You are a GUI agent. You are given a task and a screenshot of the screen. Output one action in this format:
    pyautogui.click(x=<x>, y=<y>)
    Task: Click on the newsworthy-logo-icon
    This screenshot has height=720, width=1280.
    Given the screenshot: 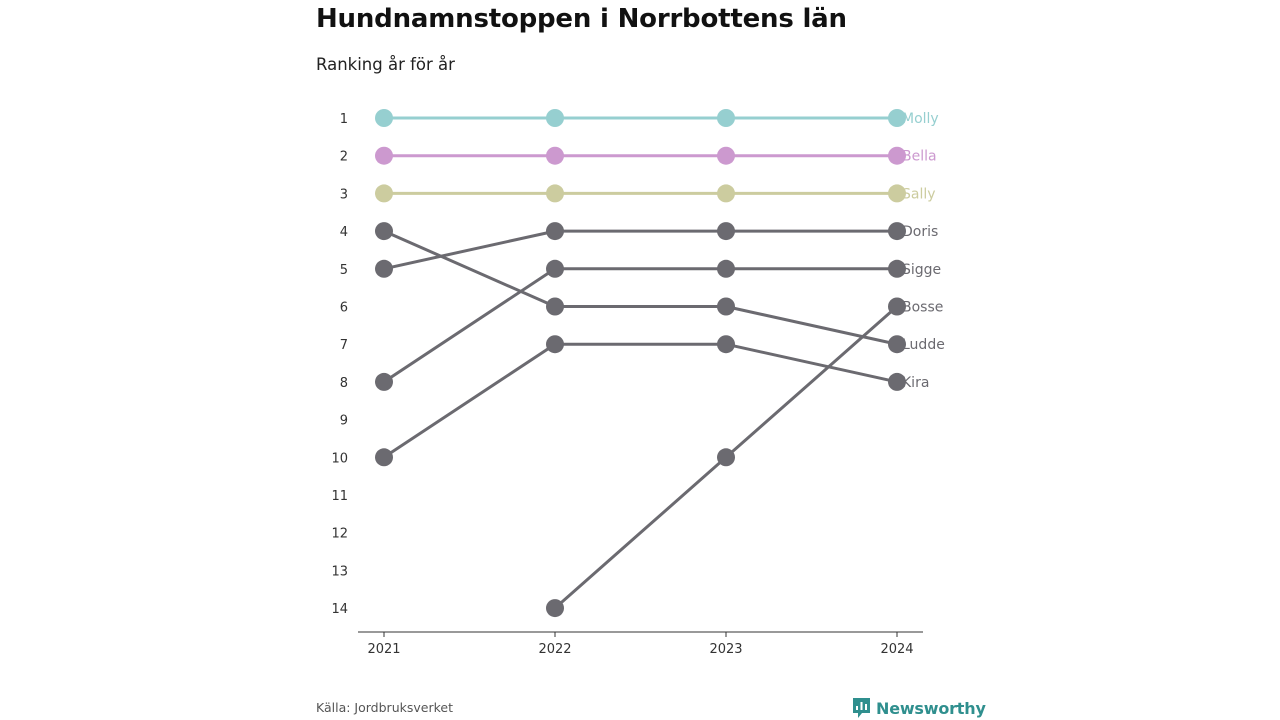 What is the action you would take?
    pyautogui.click(x=861, y=708)
    